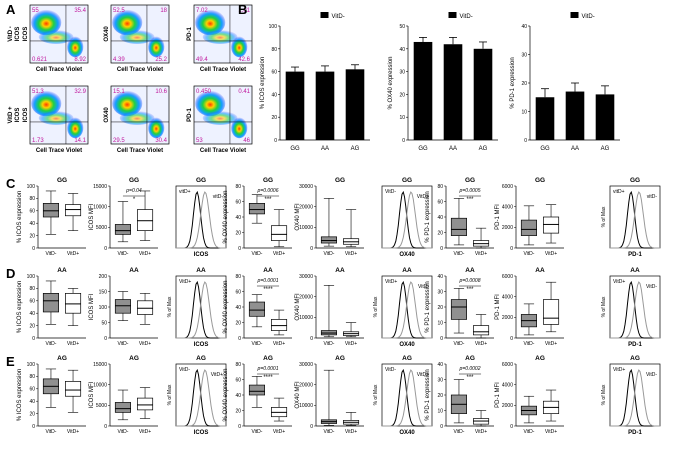  Describe the element at coordinates (329, 217) in the screenshot. I see `box-chart: 0 10000 20000 30000 VitD- VitD+ GG OX40 MFI` at that location.